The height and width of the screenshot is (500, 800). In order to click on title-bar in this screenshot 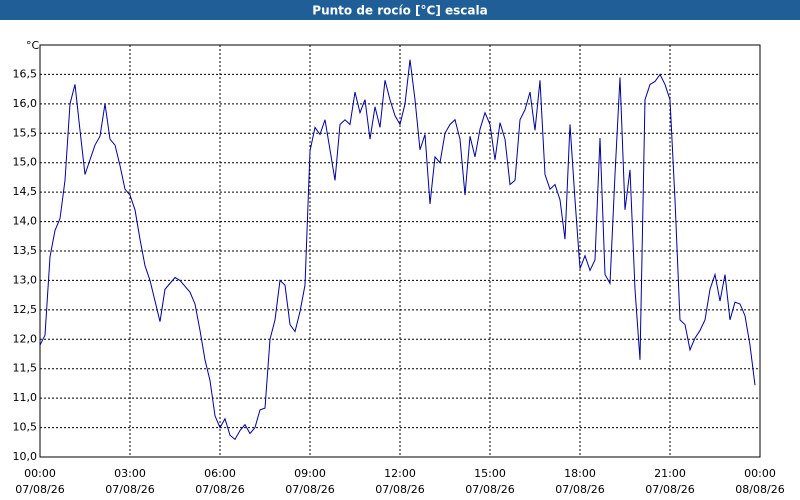, I will do `click(400, 10)`.